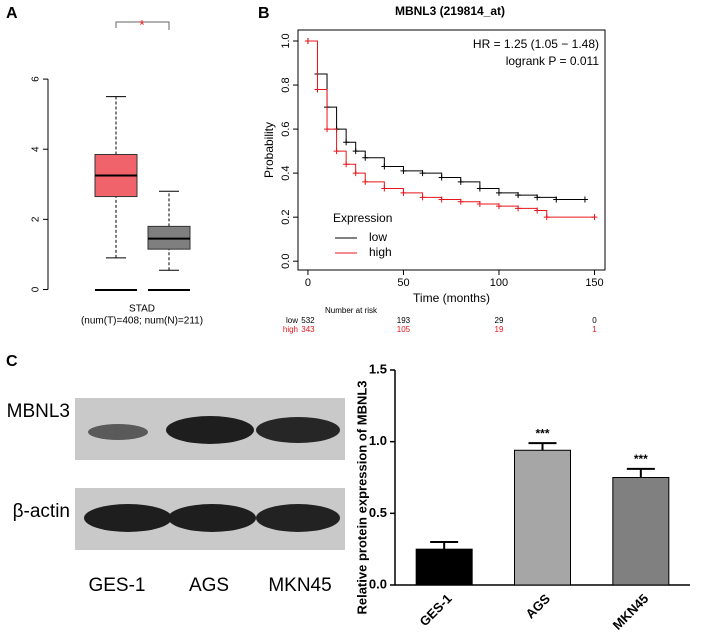  Describe the element at coordinates (116, 585) in the screenshot. I see `blot-lane-label: GES-1` at that location.